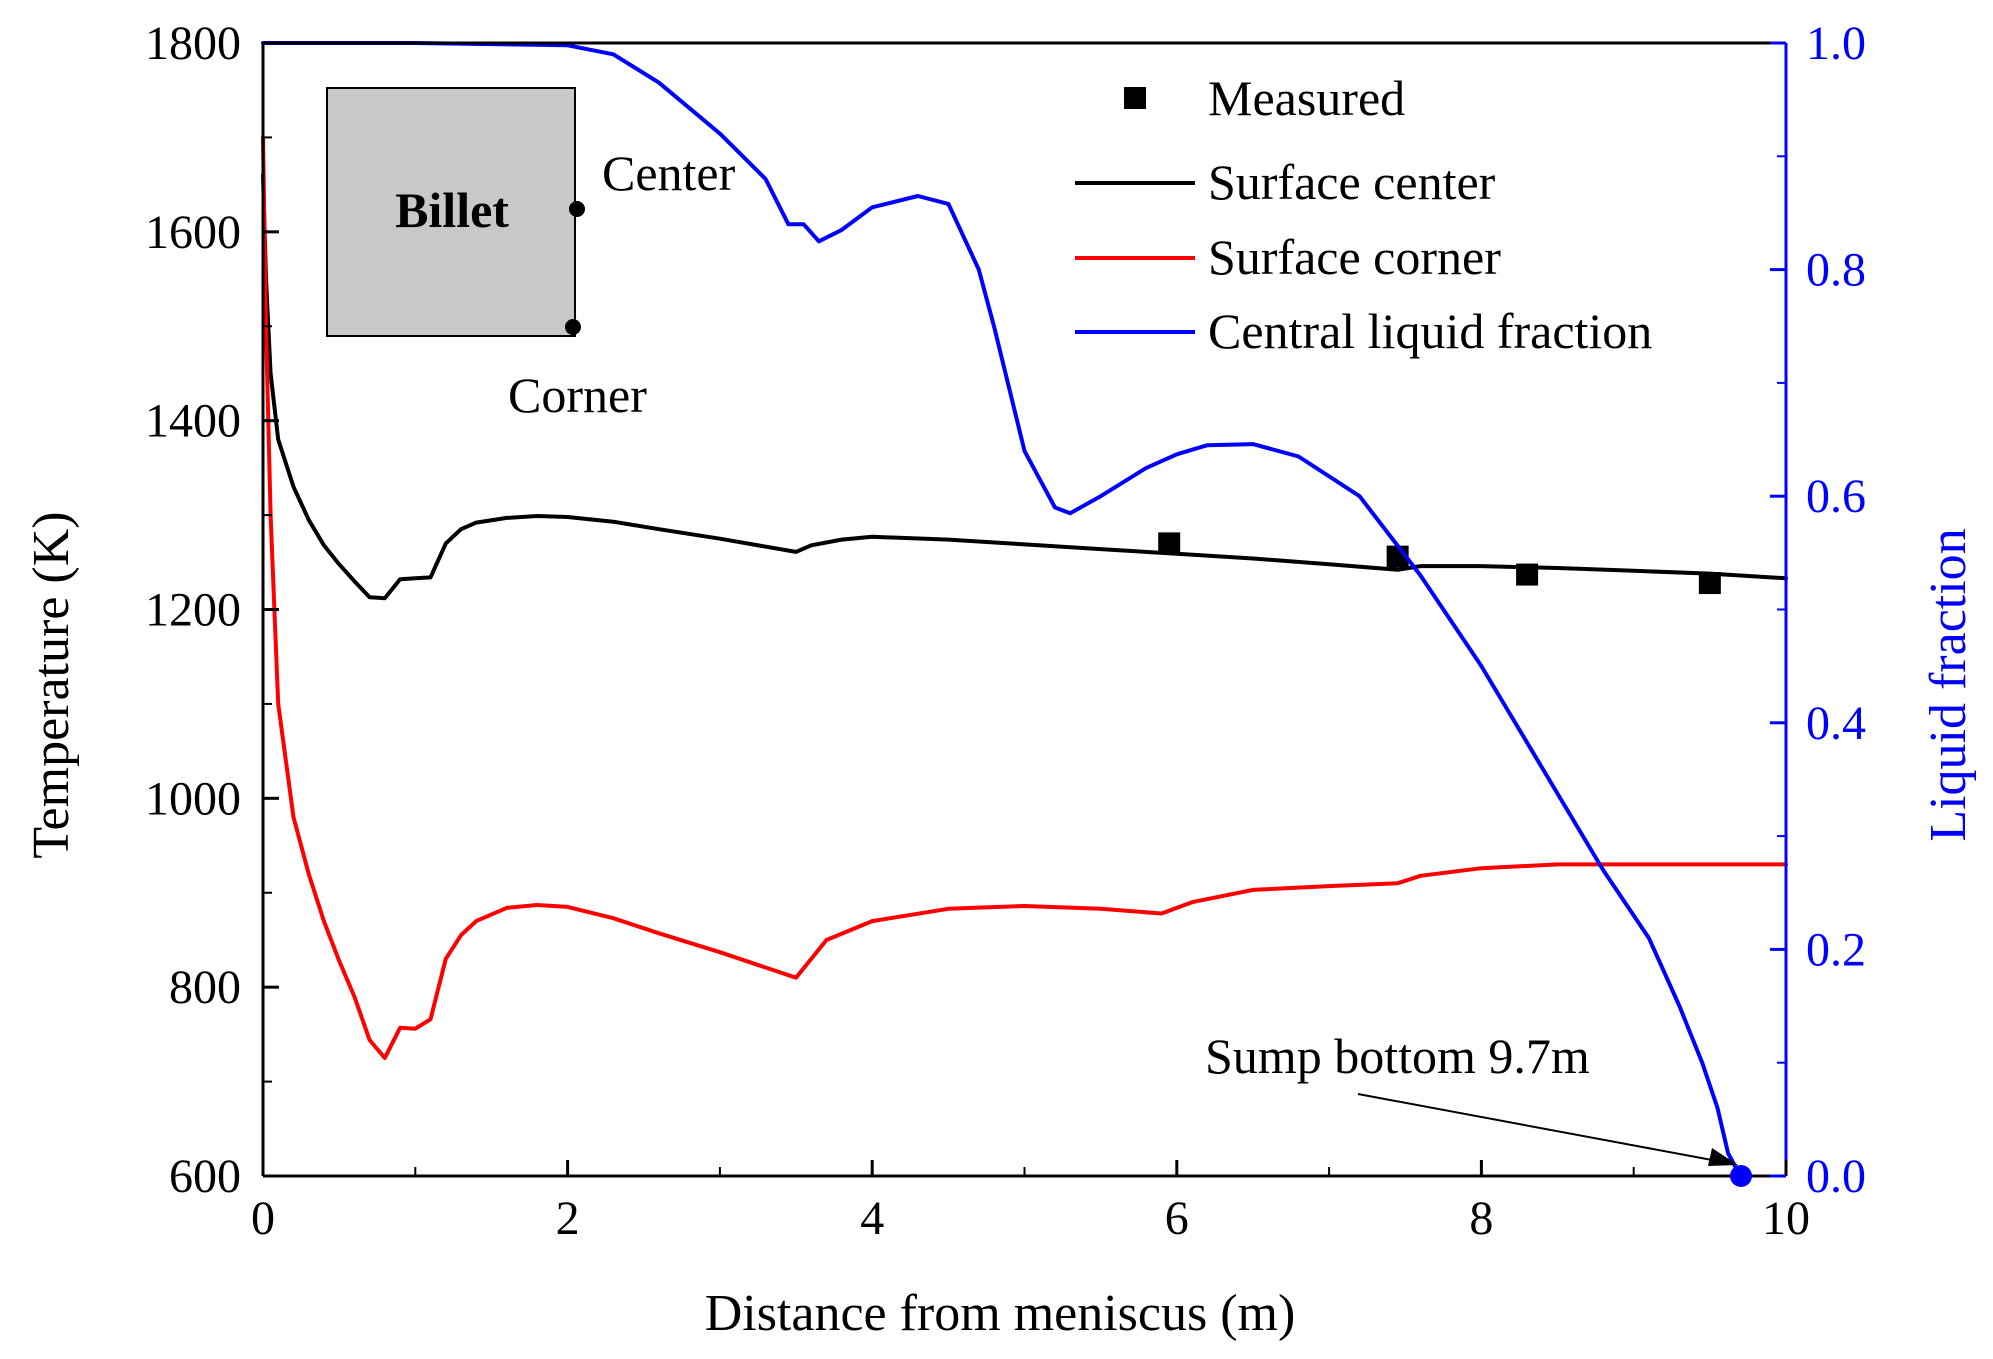 This screenshot has height=1359, width=1993. I want to click on x-tick-label: 10, so click(1786, 1218).